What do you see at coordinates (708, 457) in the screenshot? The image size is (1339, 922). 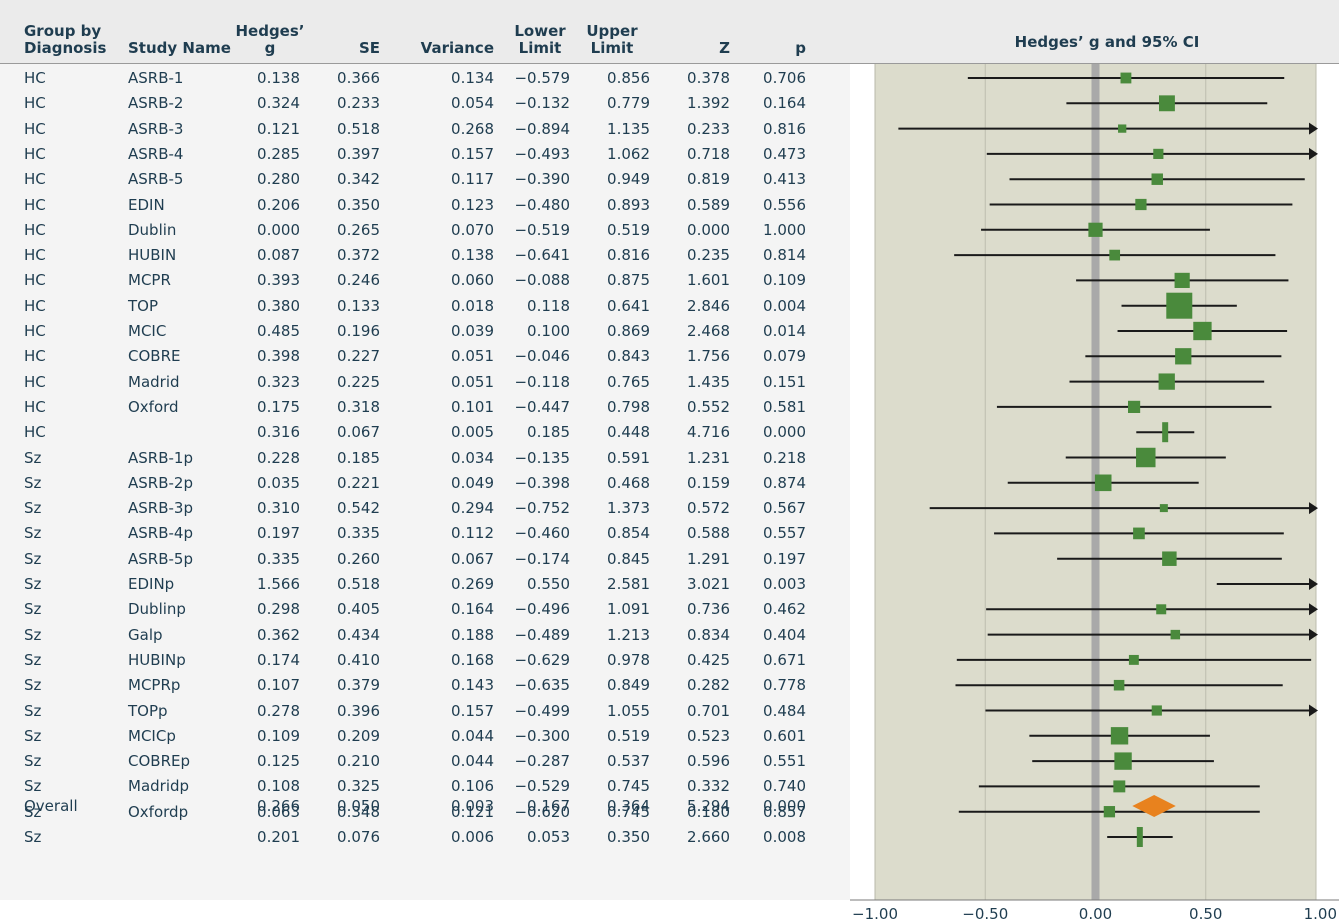 I see `cell-z: 1.231` at bounding box center [708, 457].